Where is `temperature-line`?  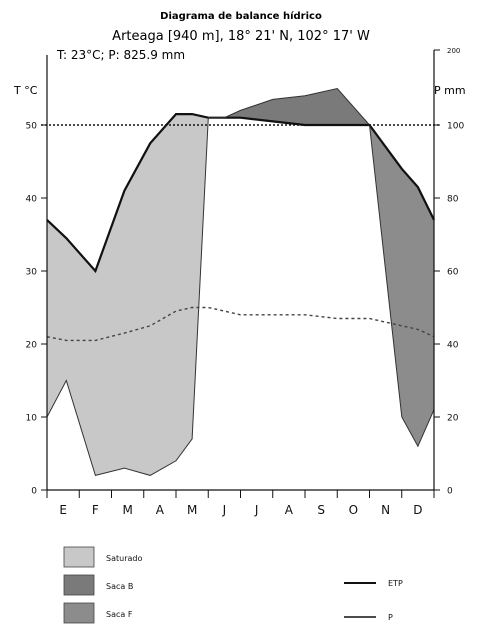 temperature-line is located at coordinates (240, 324).